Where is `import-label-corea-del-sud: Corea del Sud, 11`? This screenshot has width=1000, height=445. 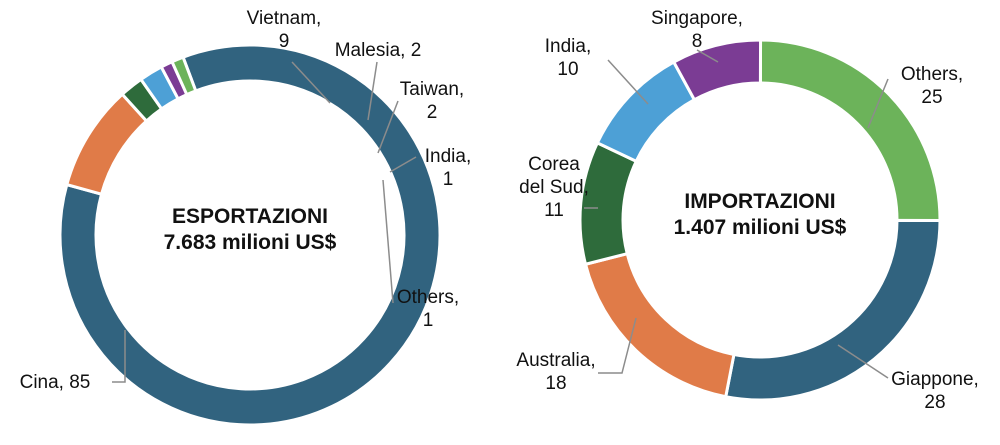
import-label-corea-del-sud: Corea del Sud, 11 is located at coordinates (554, 187).